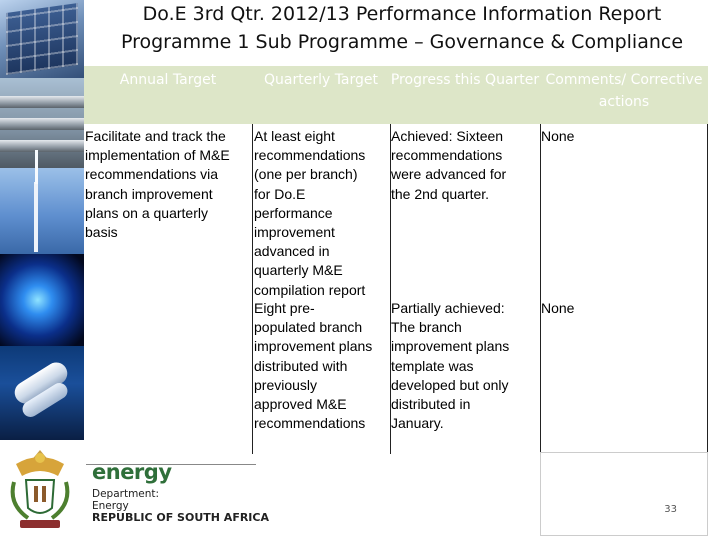 The width and height of the screenshot is (720, 540). What do you see at coordinates (42, 123) in the screenshot?
I see `pipeline-image` at bounding box center [42, 123].